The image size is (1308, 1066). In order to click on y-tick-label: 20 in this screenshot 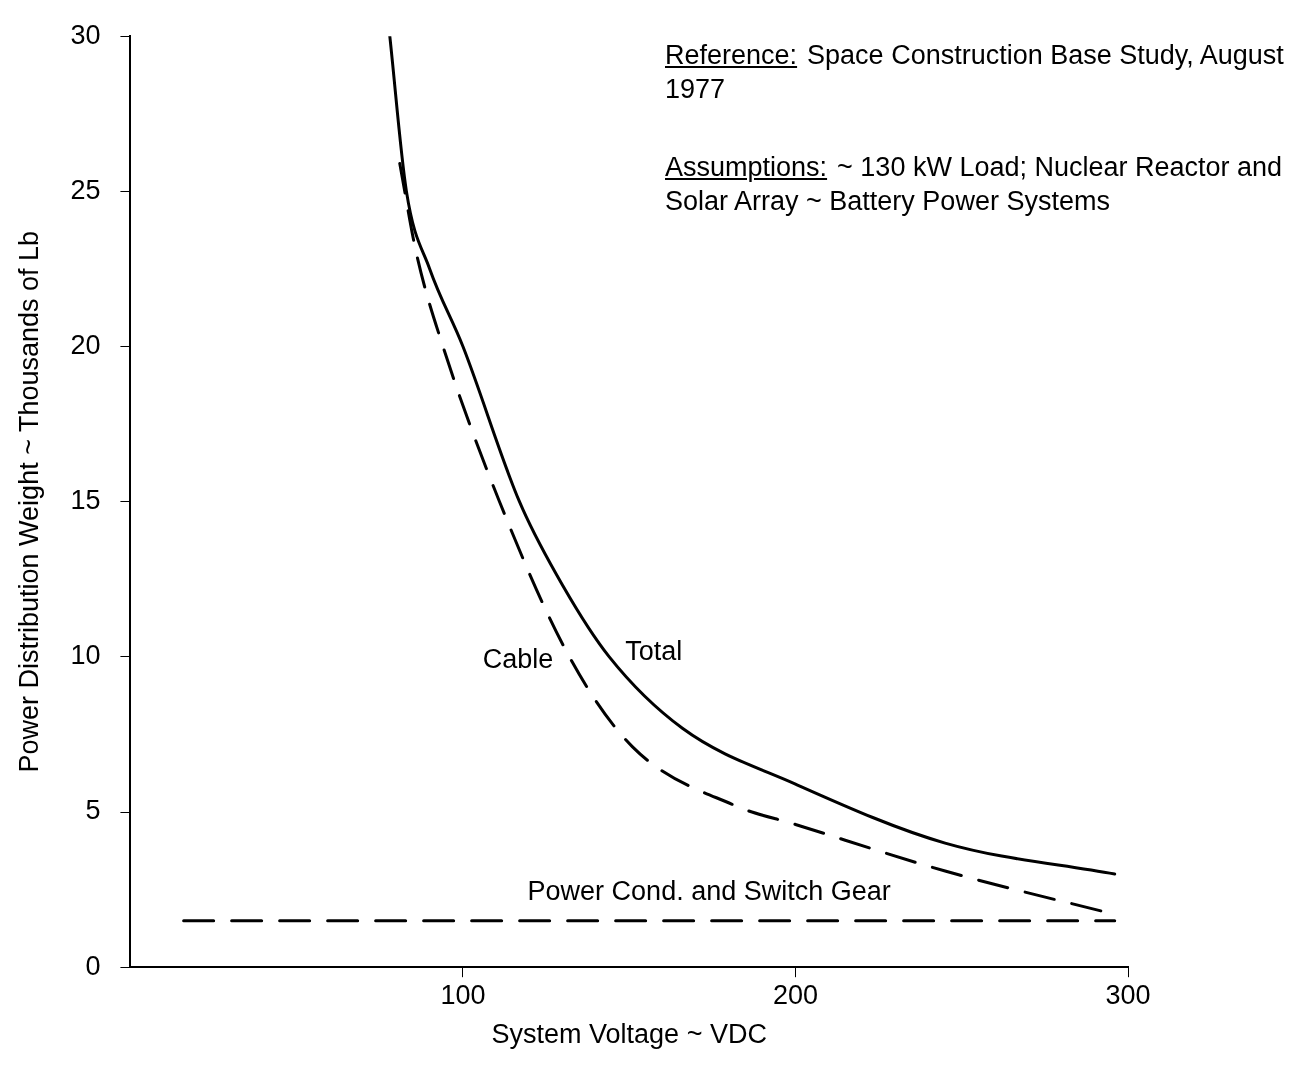, I will do `click(85, 344)`.